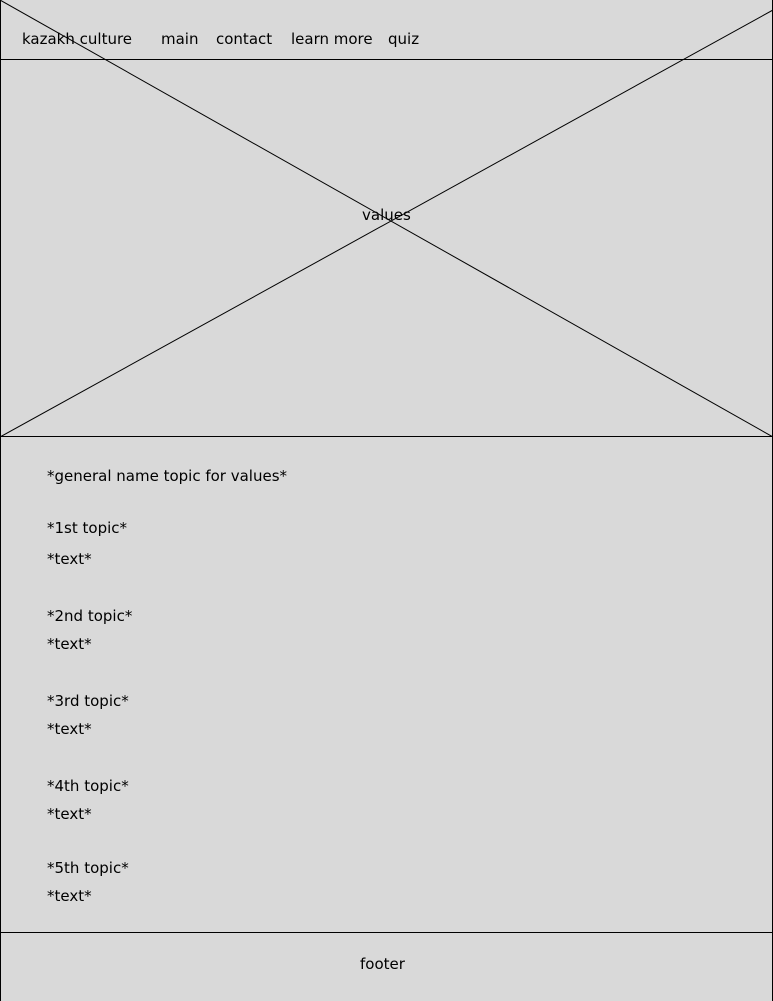  Describe the element at coordinates (88, 868) in the screenshot. I see `topic-title: *5th topic*` at that location.